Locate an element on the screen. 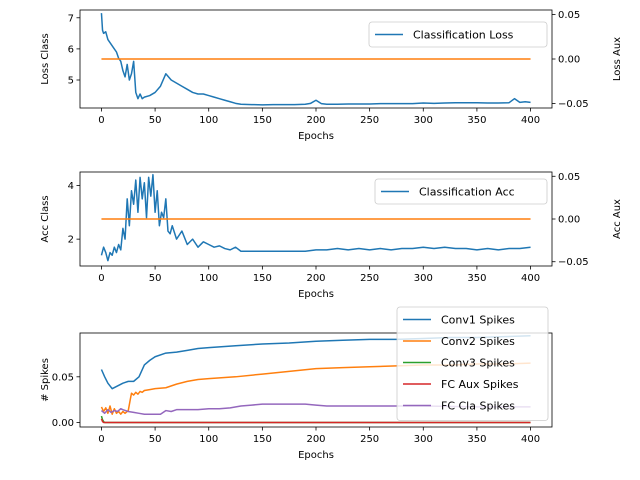 The height and width of the screenshot is (480, 640). legend-entry-label: Conv3 Spikes is located at coordinates (478, 363).